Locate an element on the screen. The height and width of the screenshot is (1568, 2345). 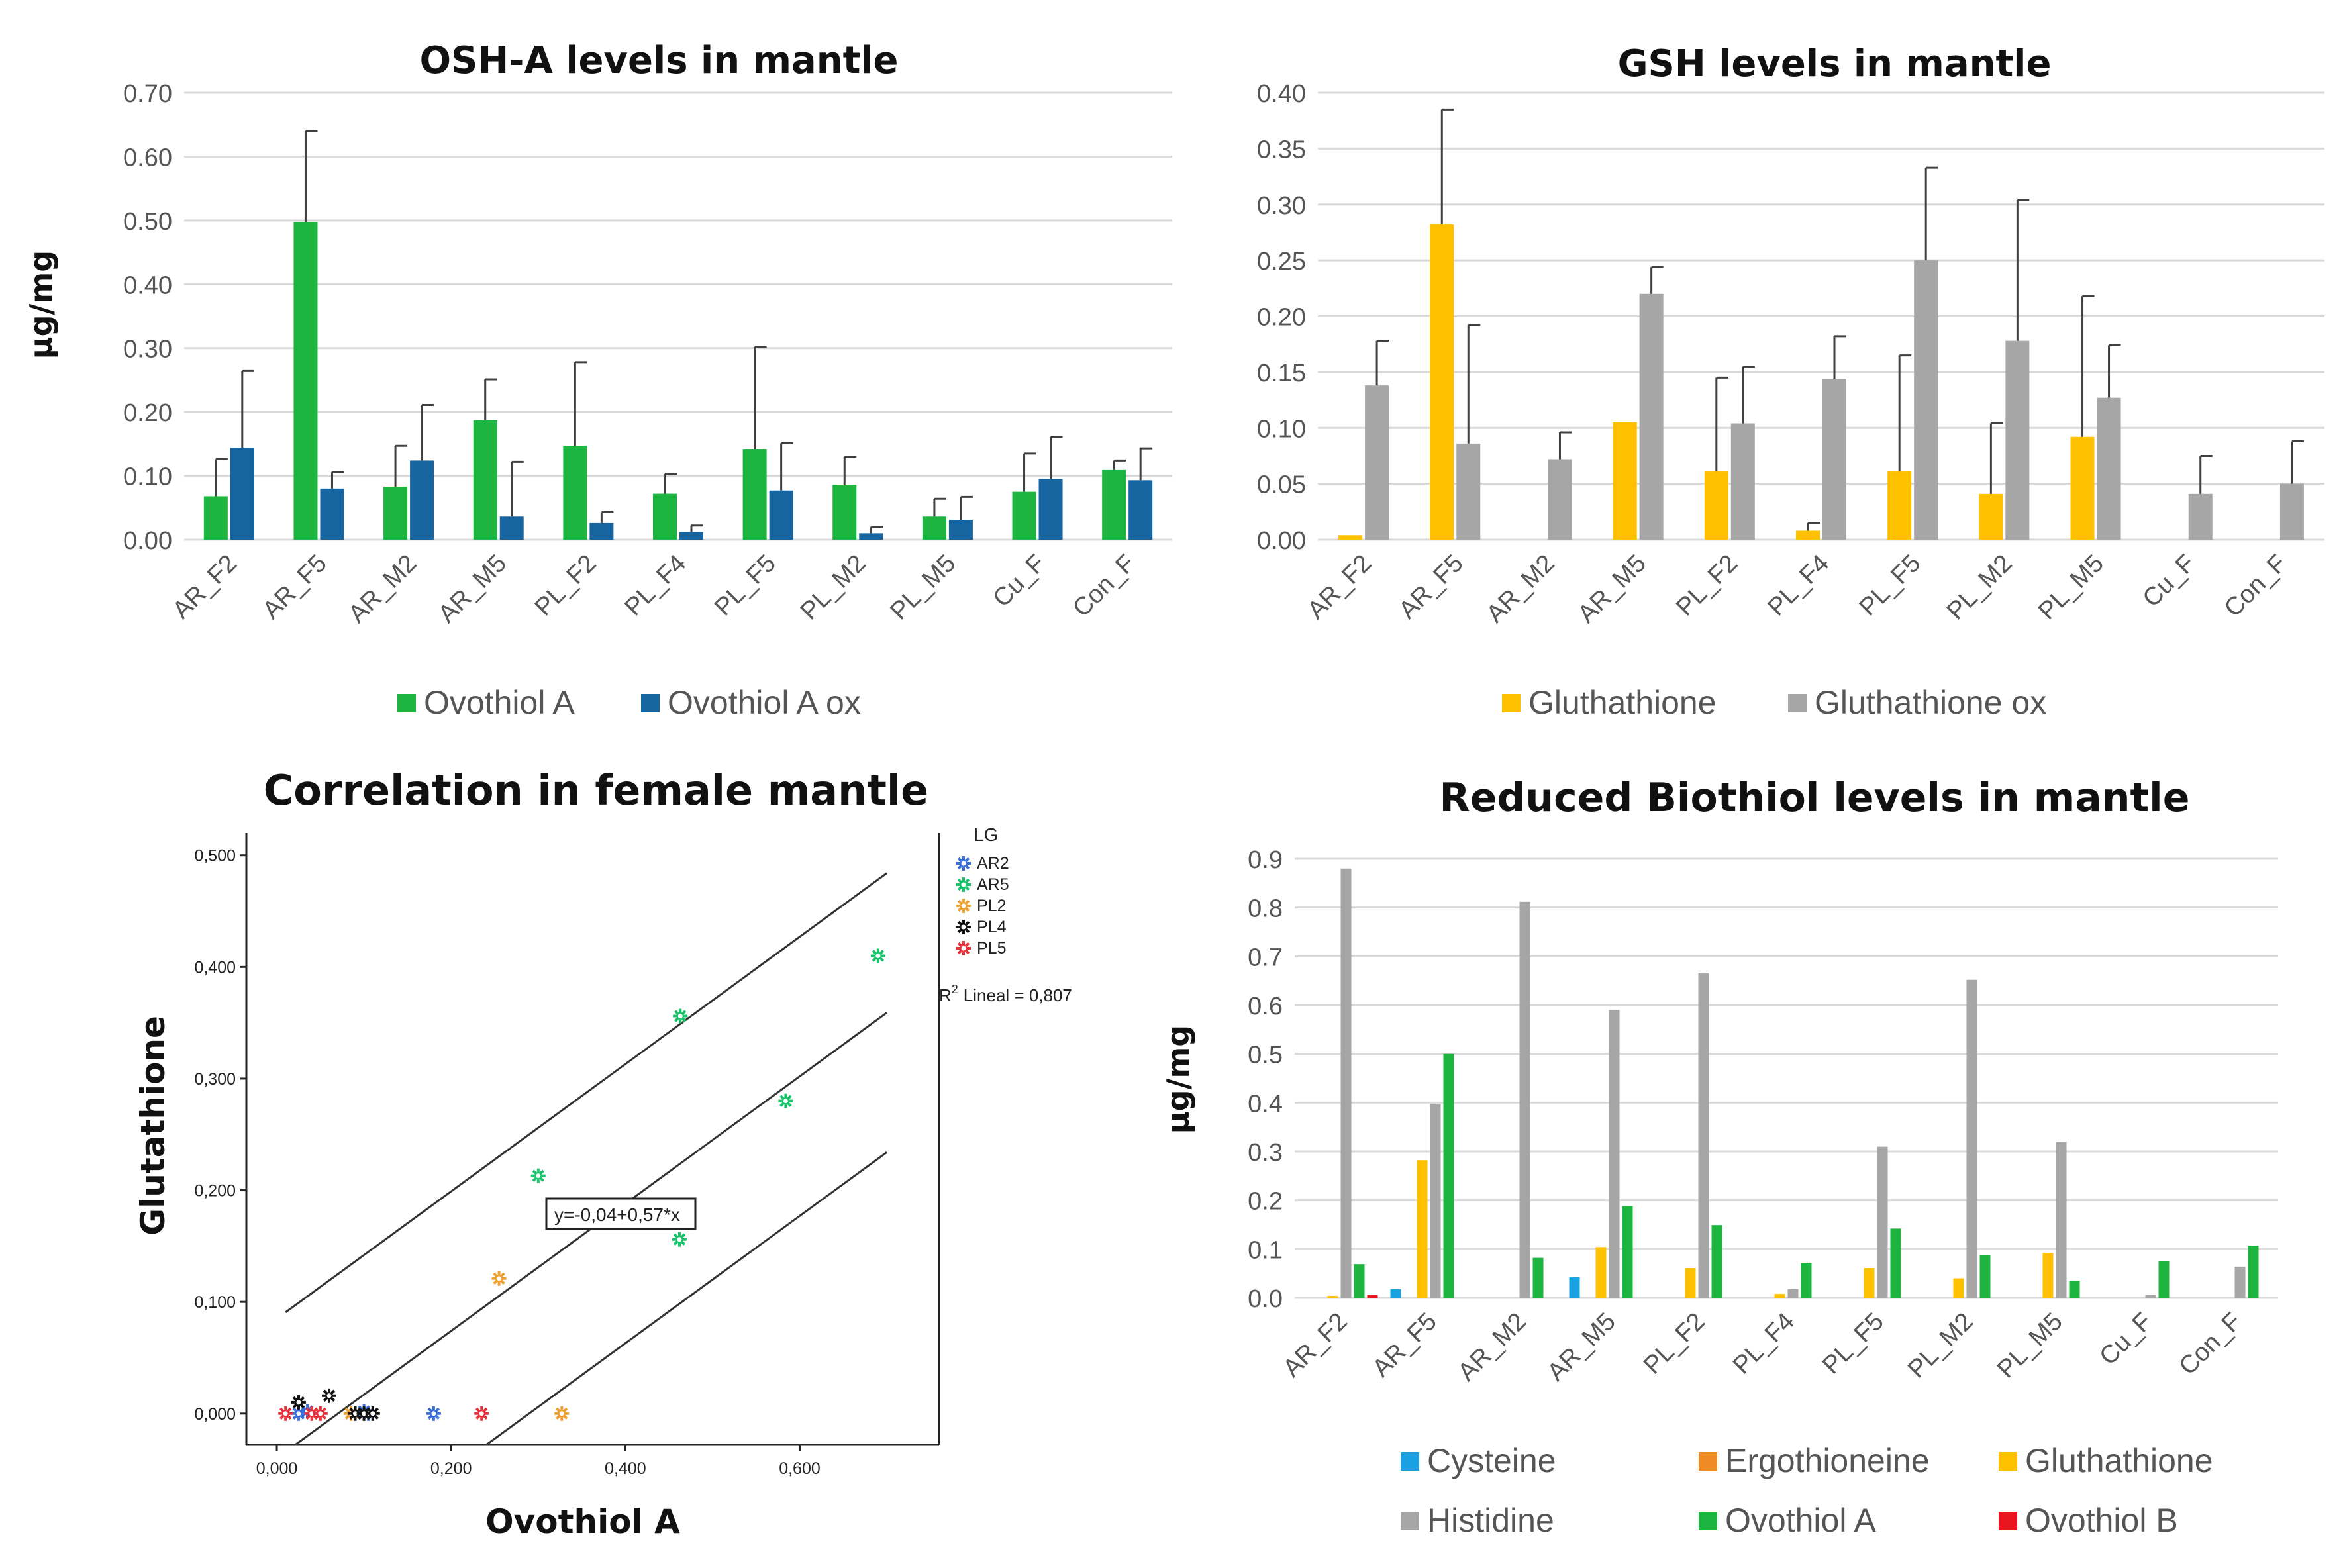
gsh-gridlines is located at coordinates (1821, 316).